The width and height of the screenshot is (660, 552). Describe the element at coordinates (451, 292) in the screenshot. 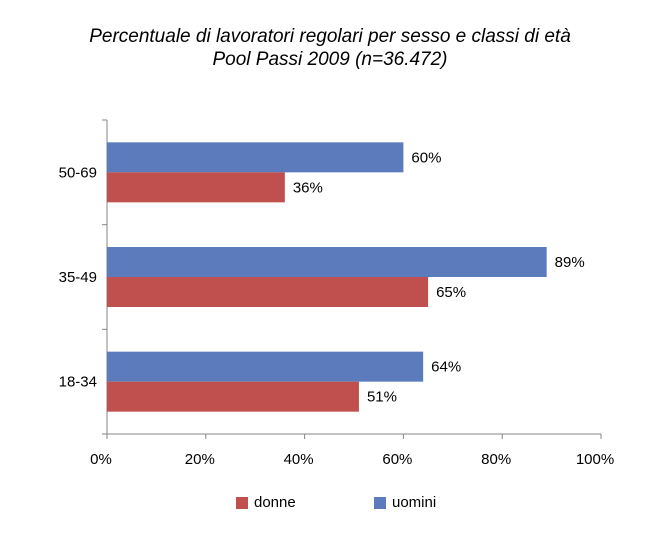

I see `data-label-donne-35-49: 65%` at that location.